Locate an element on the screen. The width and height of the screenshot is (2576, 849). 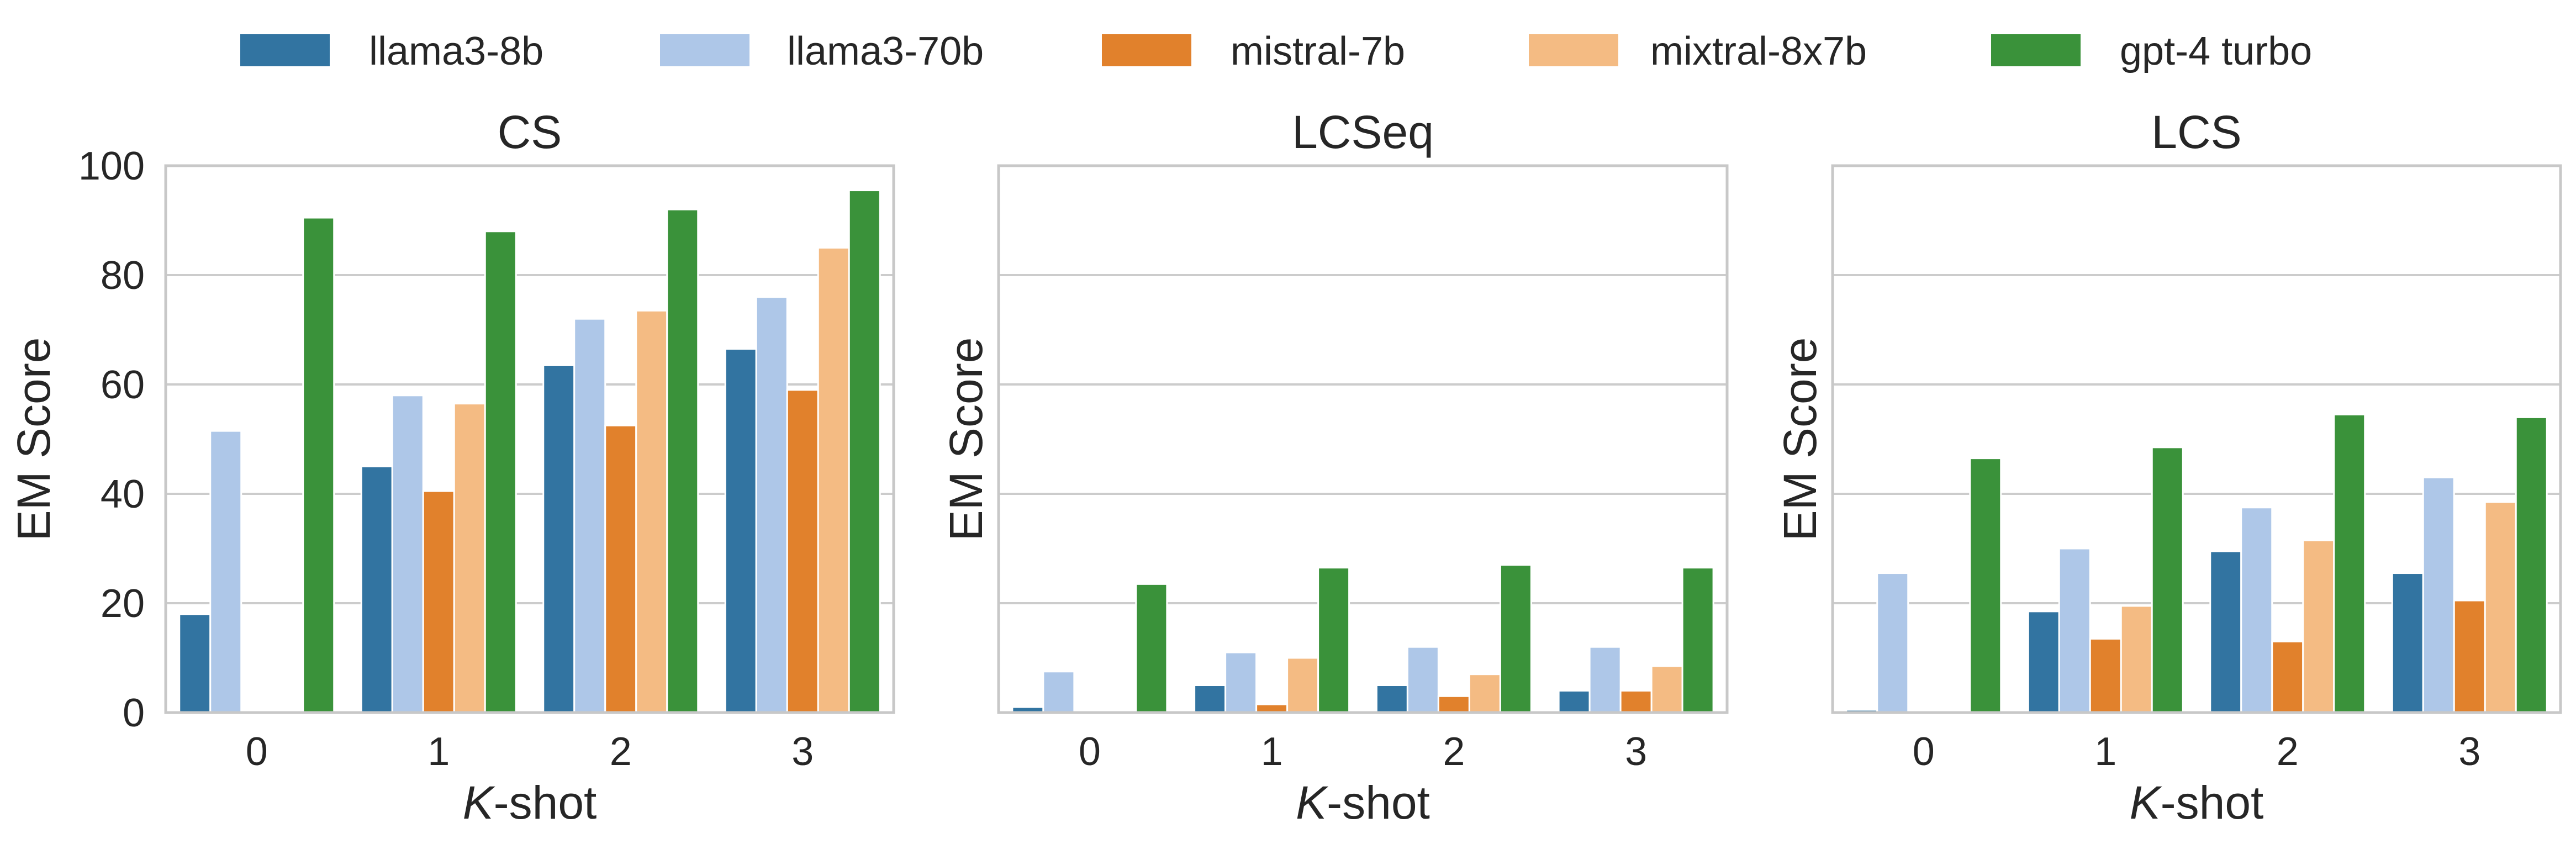
y-tick-label: 60 is located at coordinates (123, 385).